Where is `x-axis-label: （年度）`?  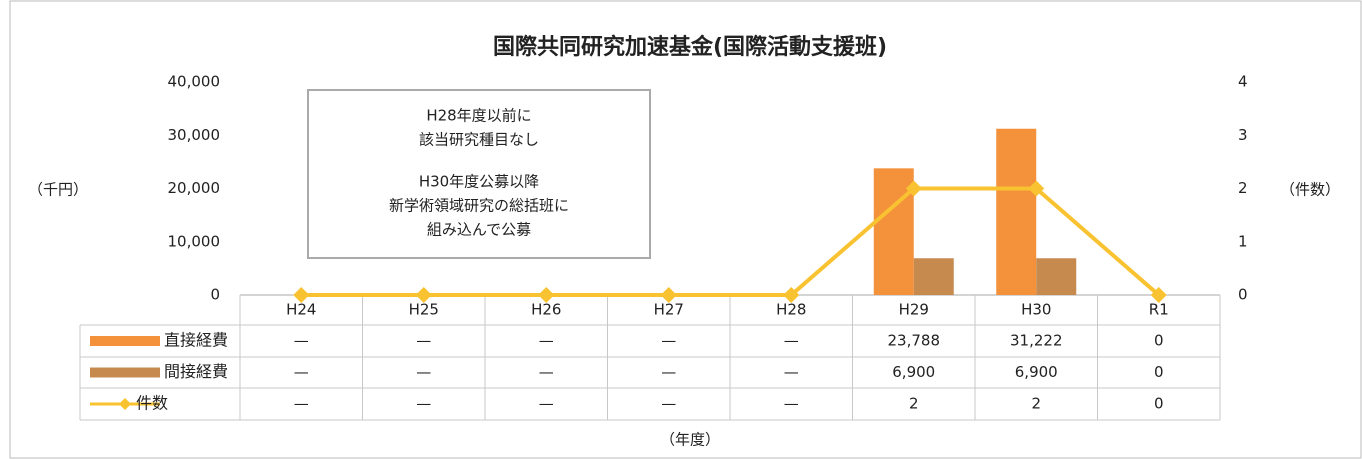
x-axis-label: （年度） is located at coordinates (690, 440).